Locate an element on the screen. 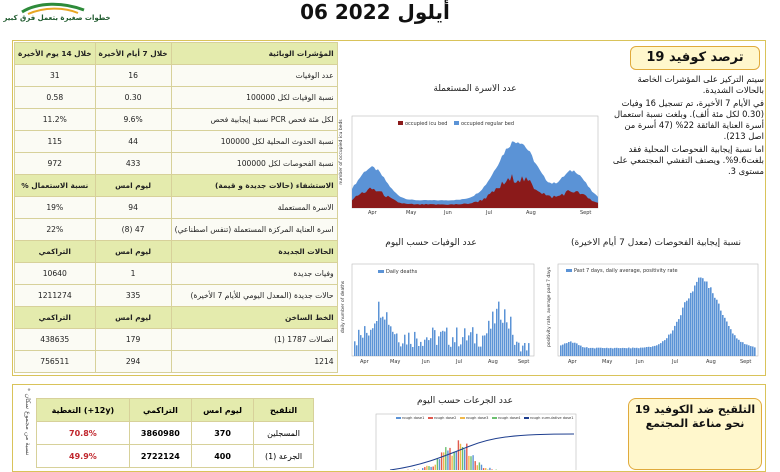  beds-ylabel: number of occupied icu beds is located at coordinates (341, 152).